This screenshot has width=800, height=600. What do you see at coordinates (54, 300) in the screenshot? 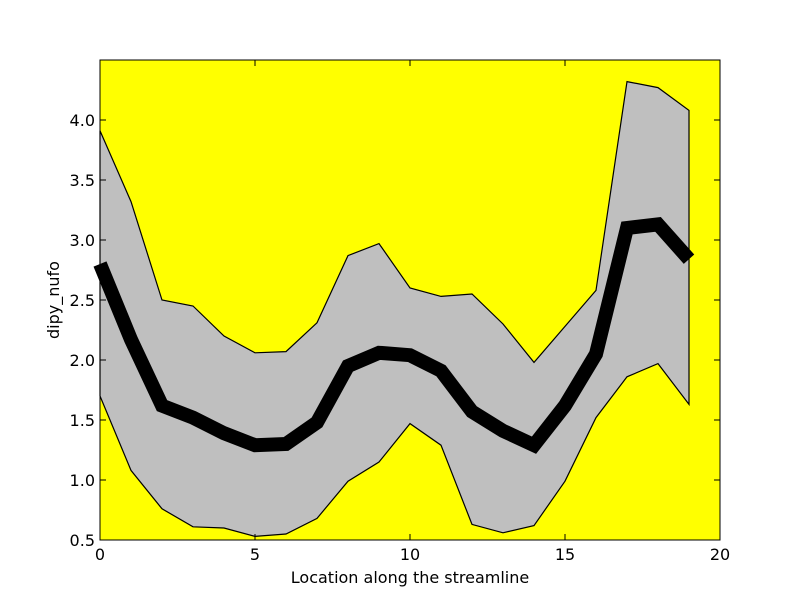
I see `y-axis-label: dipy_nufo` at bounding box center [54, 300].